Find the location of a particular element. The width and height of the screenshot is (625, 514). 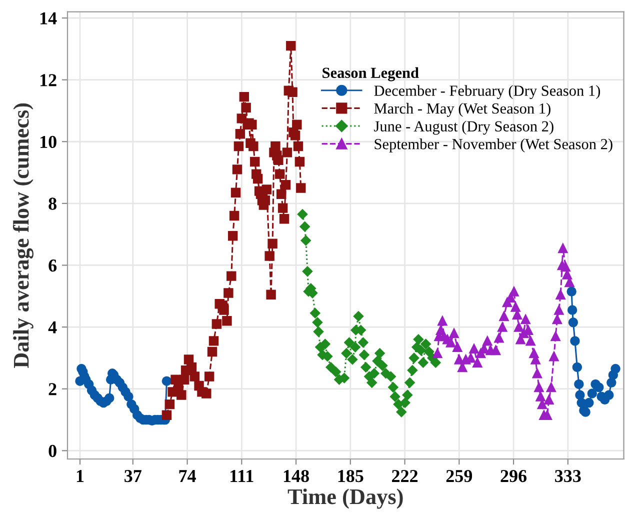

y-tick-label: 10 is located at coordinates (48, 142).